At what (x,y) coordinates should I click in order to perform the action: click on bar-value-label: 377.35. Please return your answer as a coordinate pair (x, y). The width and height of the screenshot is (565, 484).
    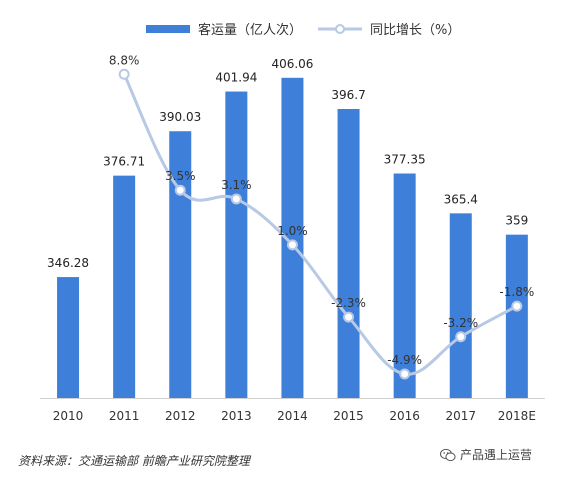
    Looking at the image, I should click on (405, 160).